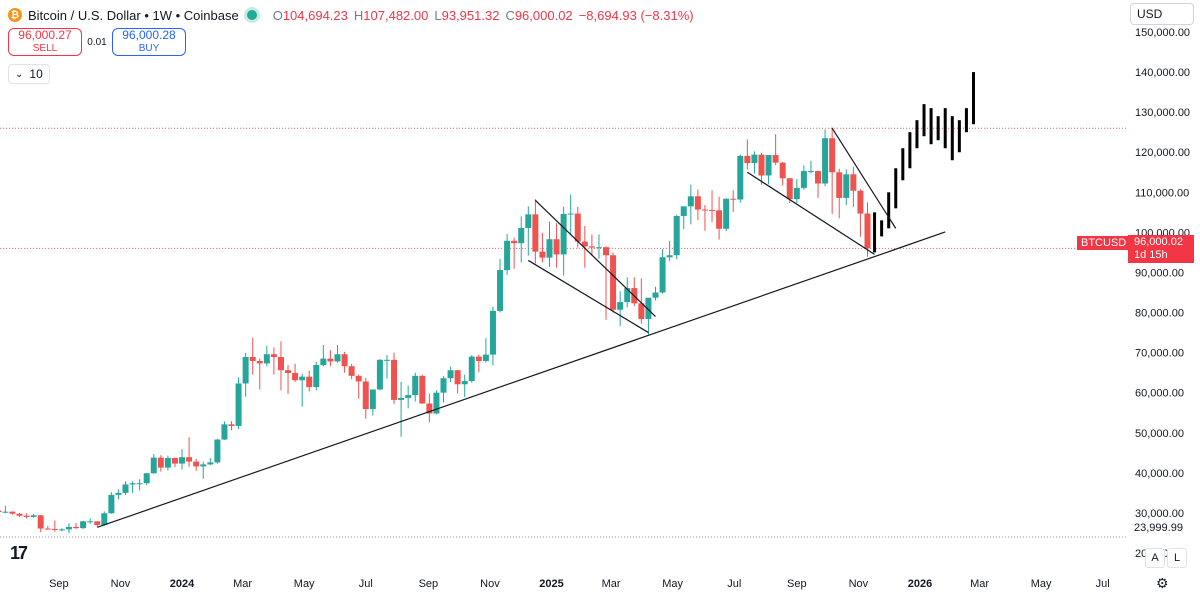  I want to click on low-price-label: 23,999.99, so click(1161, 528).